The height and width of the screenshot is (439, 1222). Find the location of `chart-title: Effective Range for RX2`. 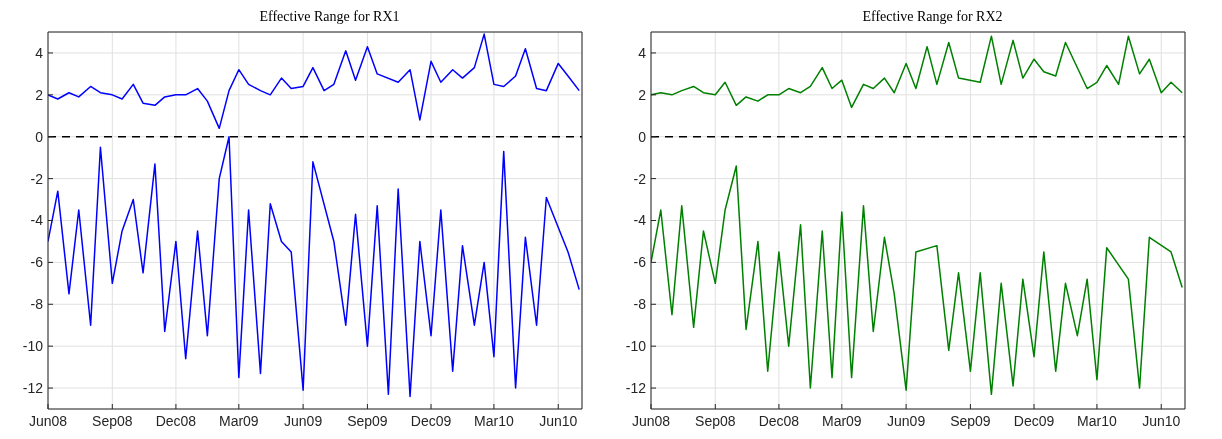

chart-title: Effective Range for RX2 is located at coordinates (932, 17).